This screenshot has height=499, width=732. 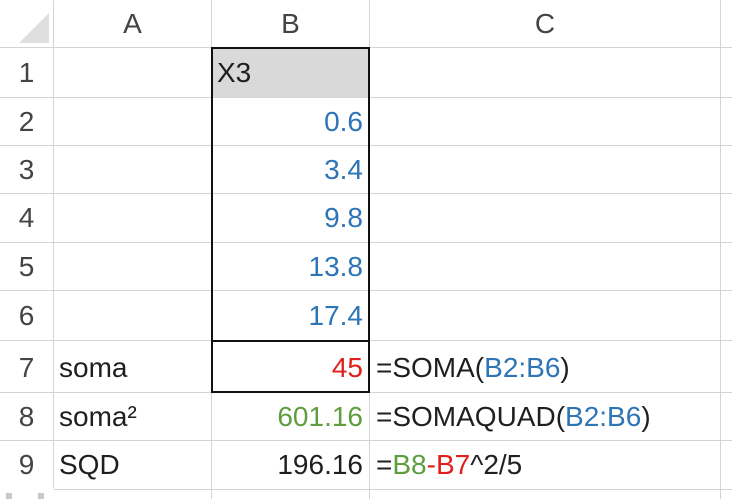 I want to click on select-all-corner, so click(x=26, y=23).